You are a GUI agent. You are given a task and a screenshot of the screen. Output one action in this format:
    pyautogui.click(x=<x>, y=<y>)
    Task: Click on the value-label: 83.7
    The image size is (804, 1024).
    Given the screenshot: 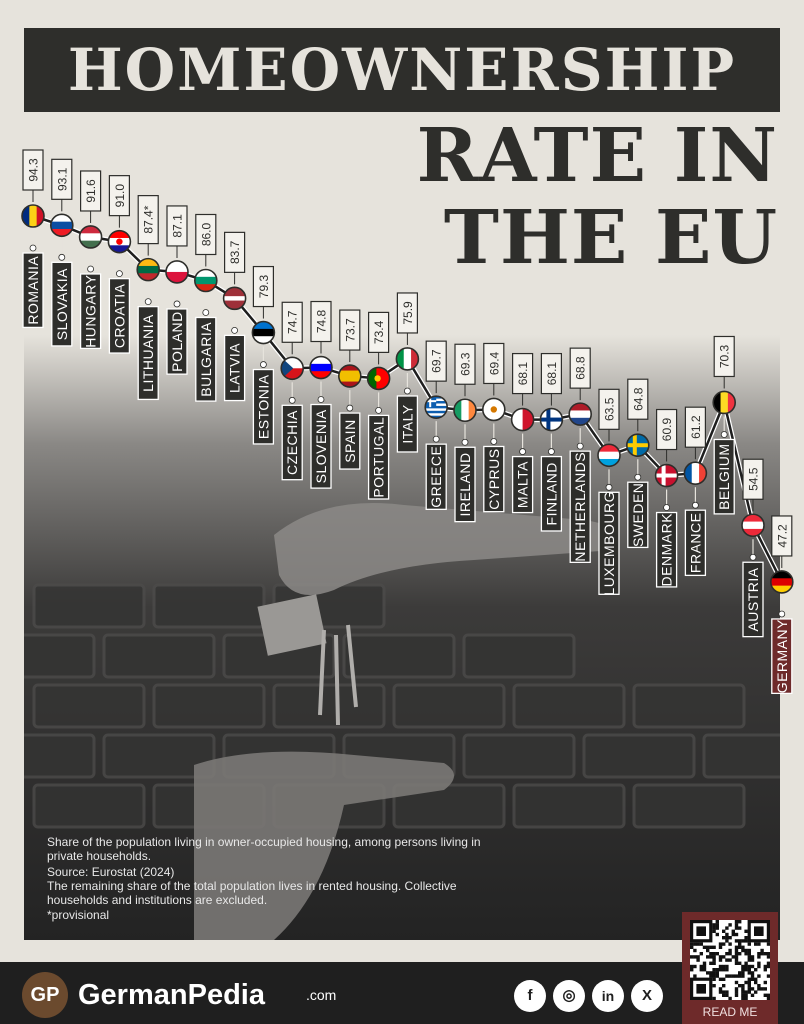 What is the action you would take?
    pyautogui.click(x=235, y=252)
    